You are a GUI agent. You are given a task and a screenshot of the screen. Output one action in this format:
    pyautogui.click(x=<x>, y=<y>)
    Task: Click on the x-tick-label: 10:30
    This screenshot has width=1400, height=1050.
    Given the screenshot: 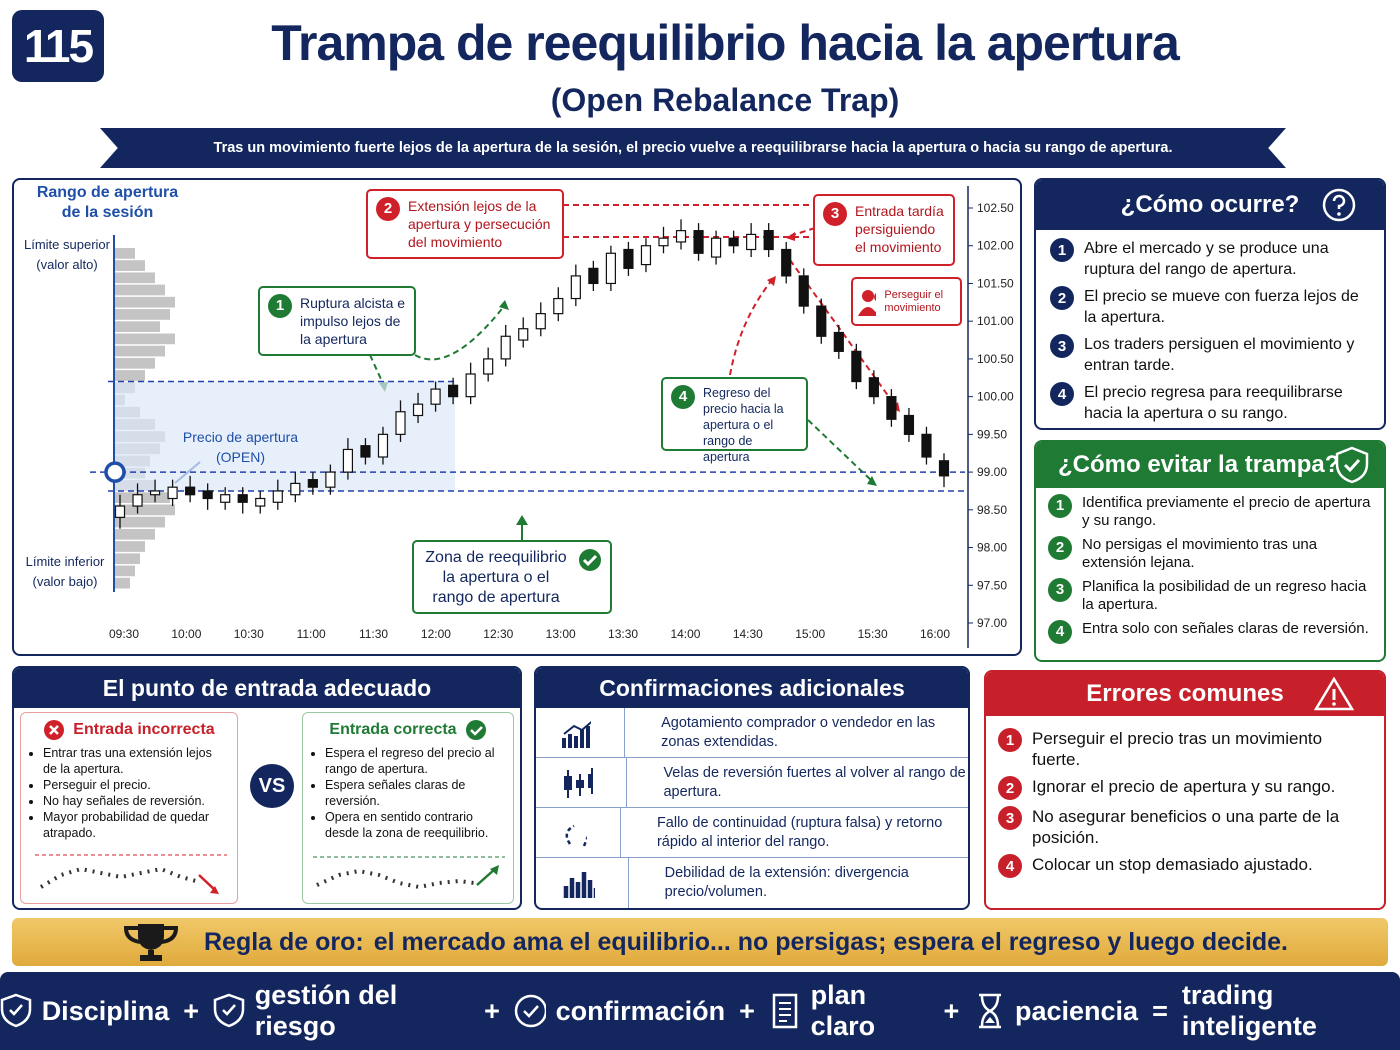 What is the action you would take?
    pyautogui.click(x=249, y=634)
    